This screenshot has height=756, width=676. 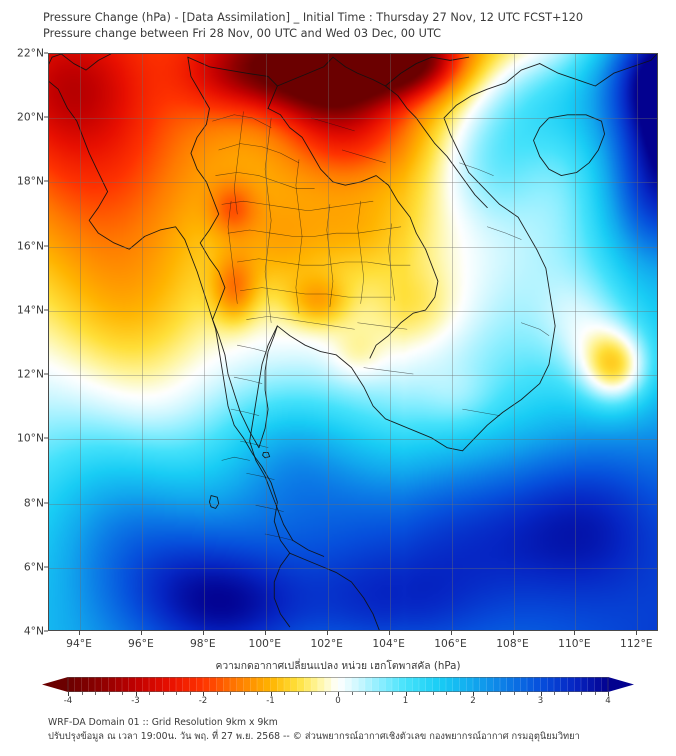 What do you see at coordinates (30, 117) in the screenshot?
I see `y-axis-tick-label: 20°N` at bounding box center [30, 117].